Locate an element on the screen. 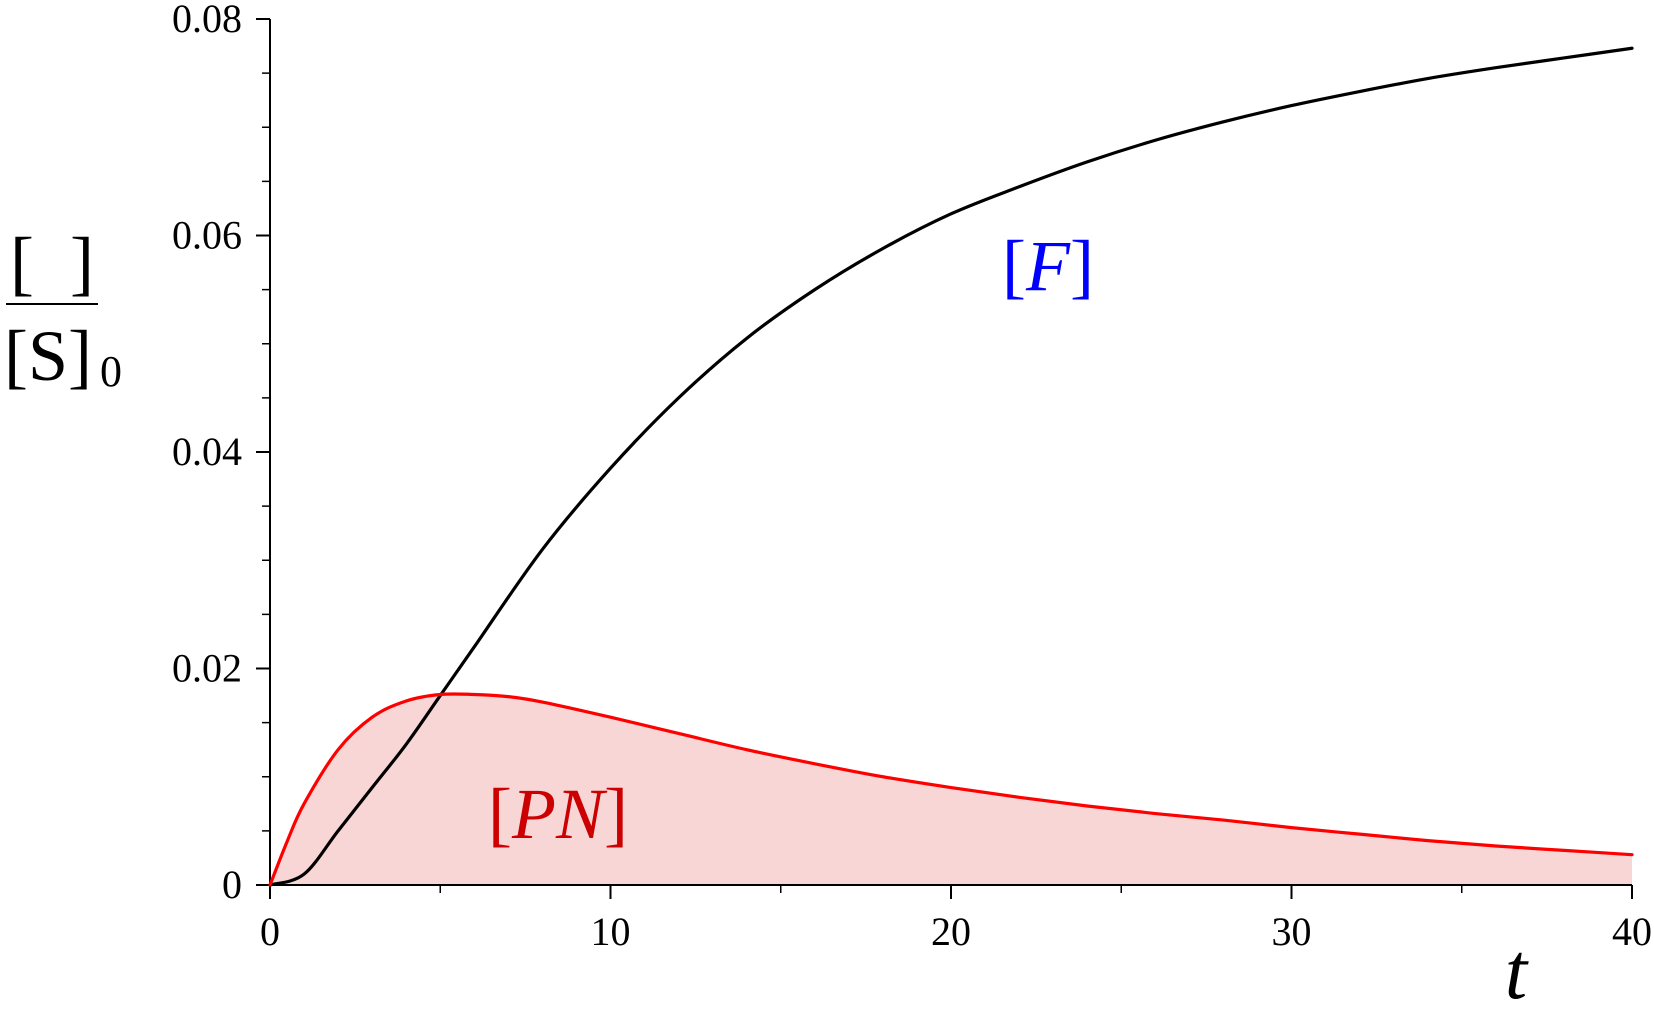 The width and height of the screenshot is (1654, 1030). series-label-pn: [PN] is located at coordinates (558, 814).